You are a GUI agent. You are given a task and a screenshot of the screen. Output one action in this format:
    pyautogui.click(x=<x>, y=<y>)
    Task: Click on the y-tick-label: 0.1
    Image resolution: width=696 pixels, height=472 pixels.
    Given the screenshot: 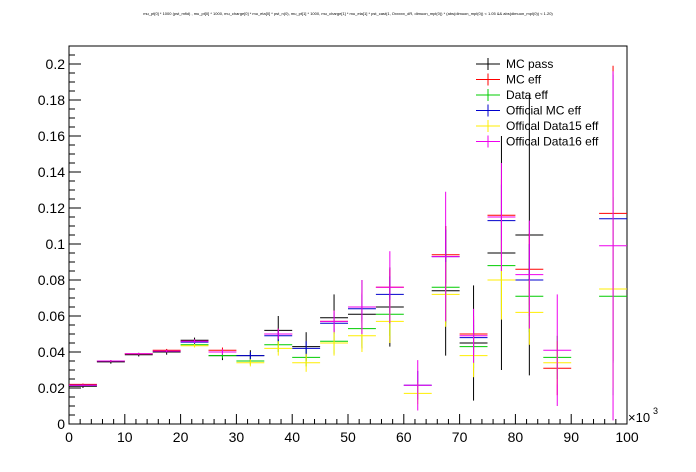 What is the action you would take?
    pyautogui.click(x=56, y=244)
    